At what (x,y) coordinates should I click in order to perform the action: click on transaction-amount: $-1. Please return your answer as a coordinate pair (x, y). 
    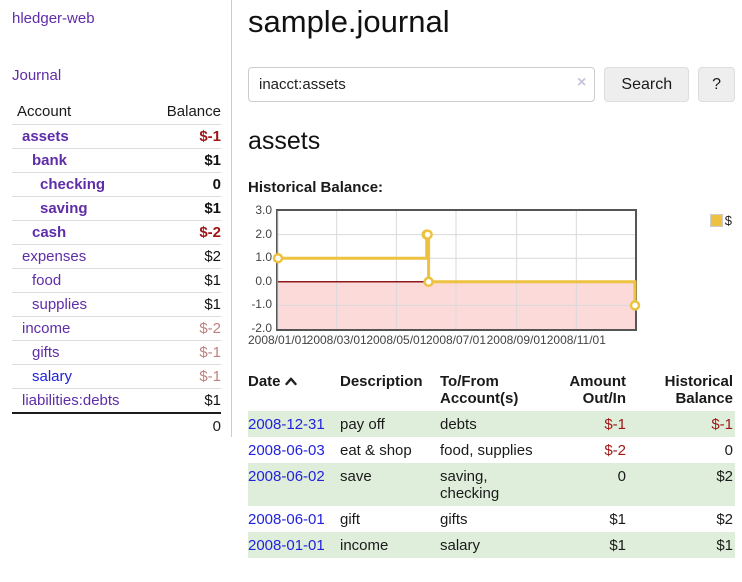
    Looking at the image, I should click on (615, 424).